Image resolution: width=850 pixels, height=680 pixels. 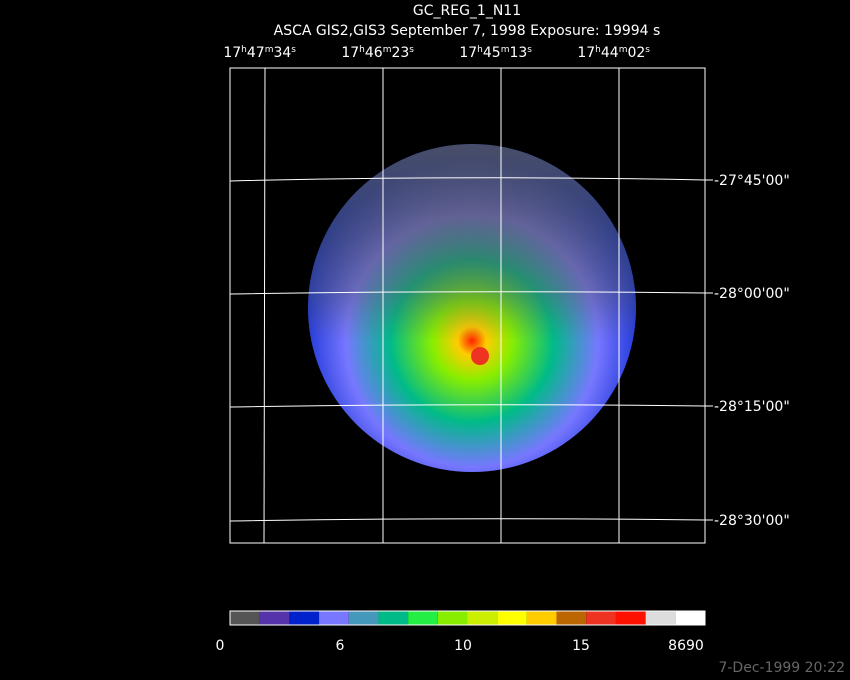 I want to click on ra-label: 17h46m23s, so click(x=377, y=53).